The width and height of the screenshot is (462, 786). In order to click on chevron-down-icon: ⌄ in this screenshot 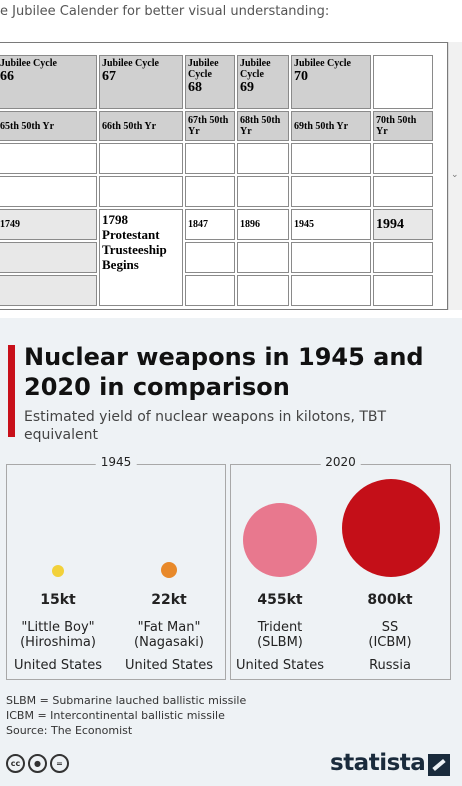, I will do `click(455, 175)`.